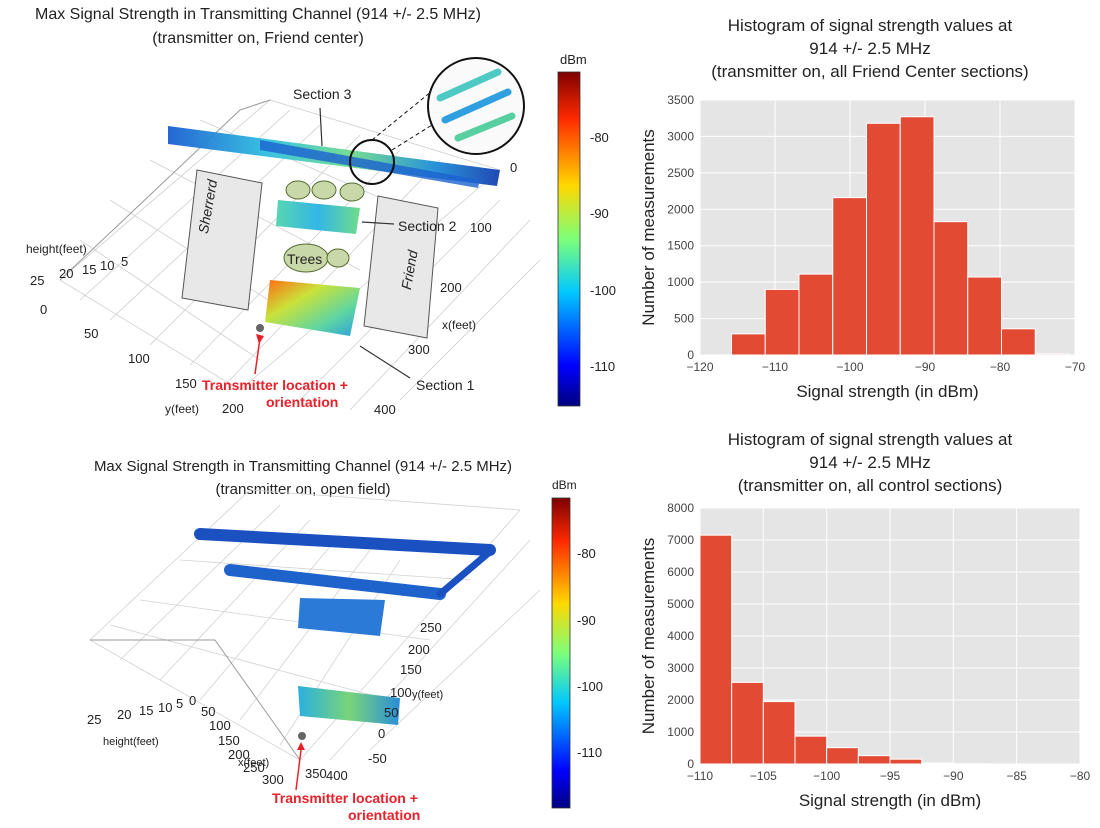  Describe the element at coordinates (419, 649) in the screenshot. I see `bottom-y-tick-200: 200` at that location.